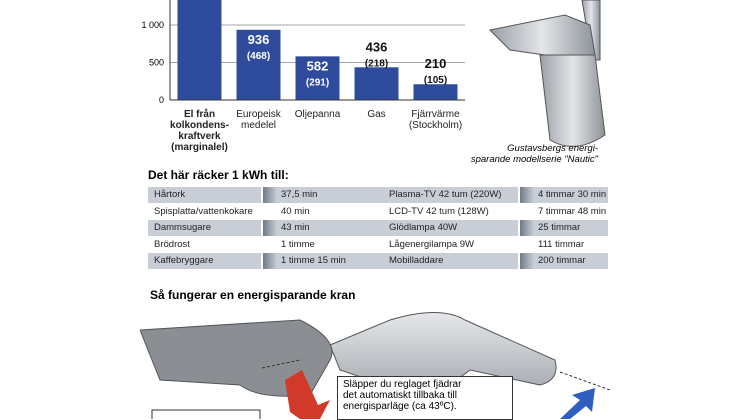  Describe the element at coordinates (318, 65) in the screenshot. I see `value-label: 582` at that location.